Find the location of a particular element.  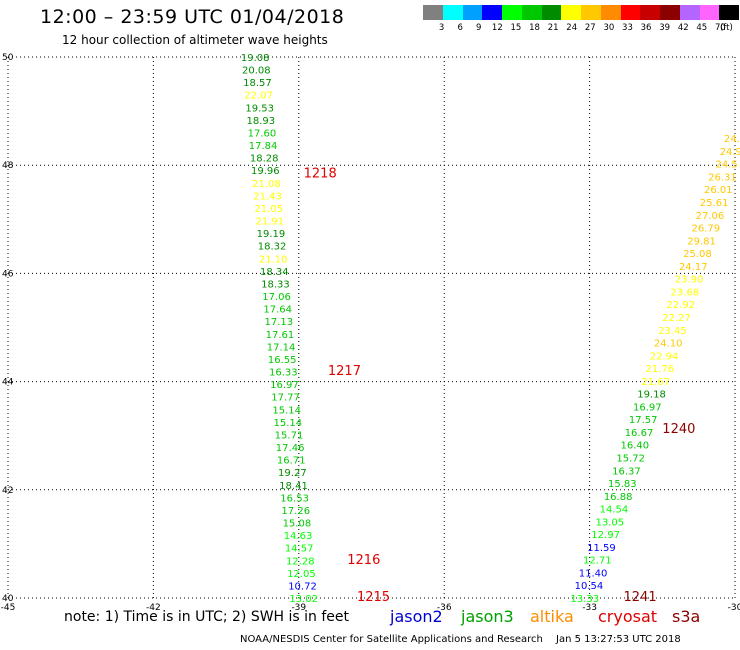

wave-height-label: 23.90 is located at coordinates (689, 280).